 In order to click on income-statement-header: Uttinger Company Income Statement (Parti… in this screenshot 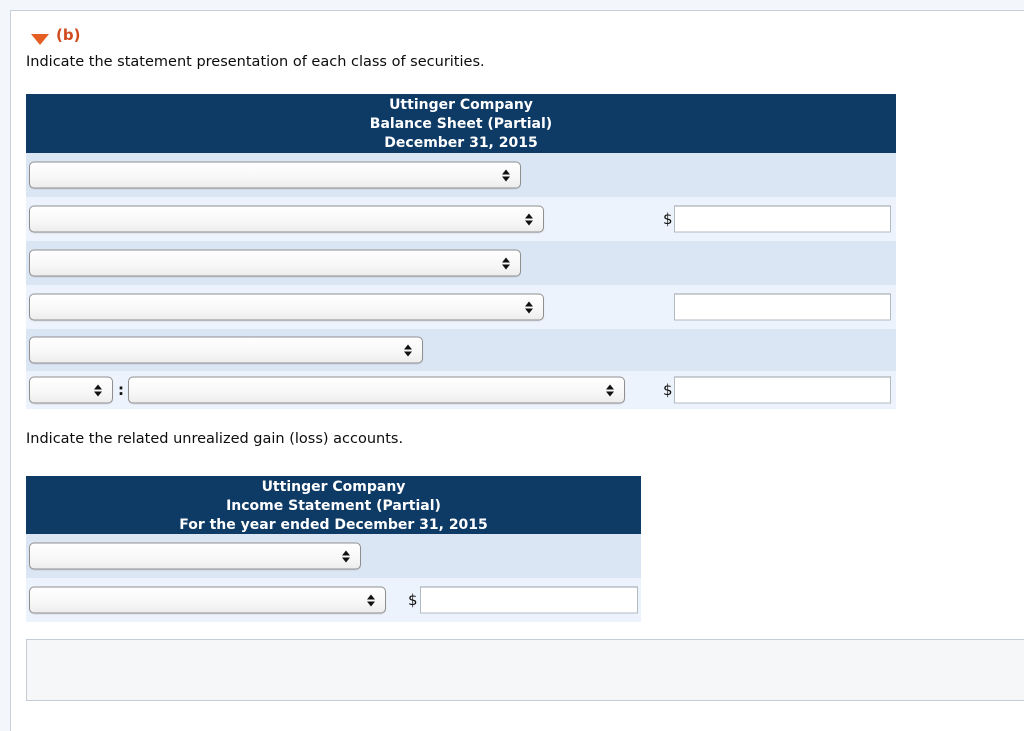, I will do `click(333, 505)`.